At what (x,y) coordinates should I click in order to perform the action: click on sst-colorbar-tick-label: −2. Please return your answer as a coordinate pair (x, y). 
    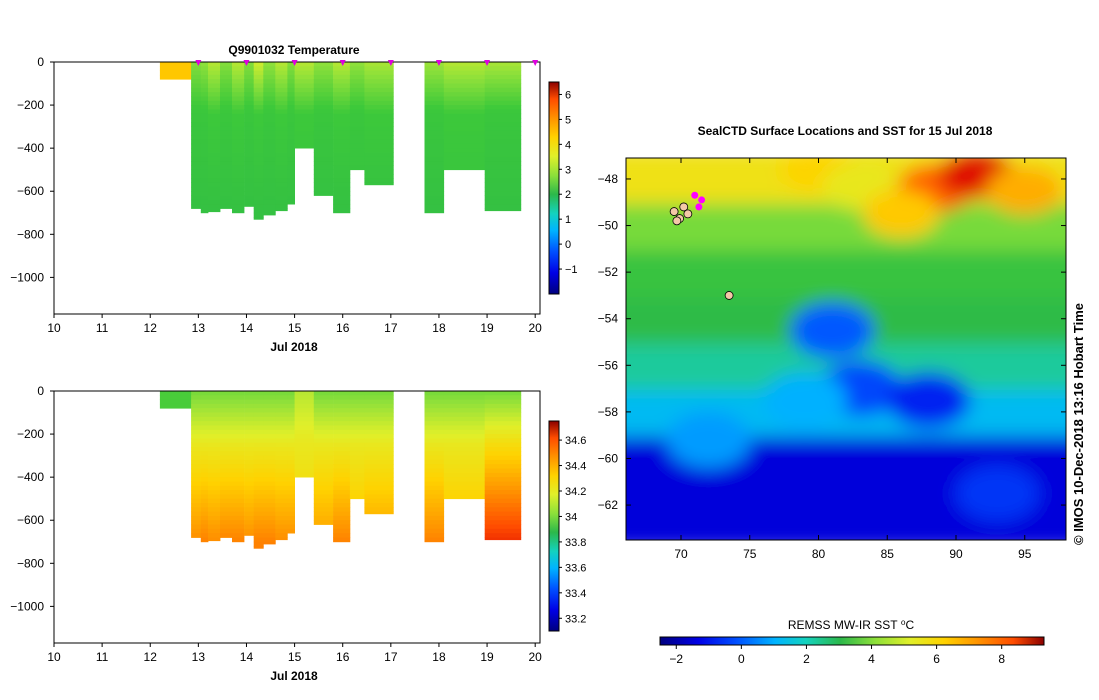
    Looking at the image, I should click on (676, 659).